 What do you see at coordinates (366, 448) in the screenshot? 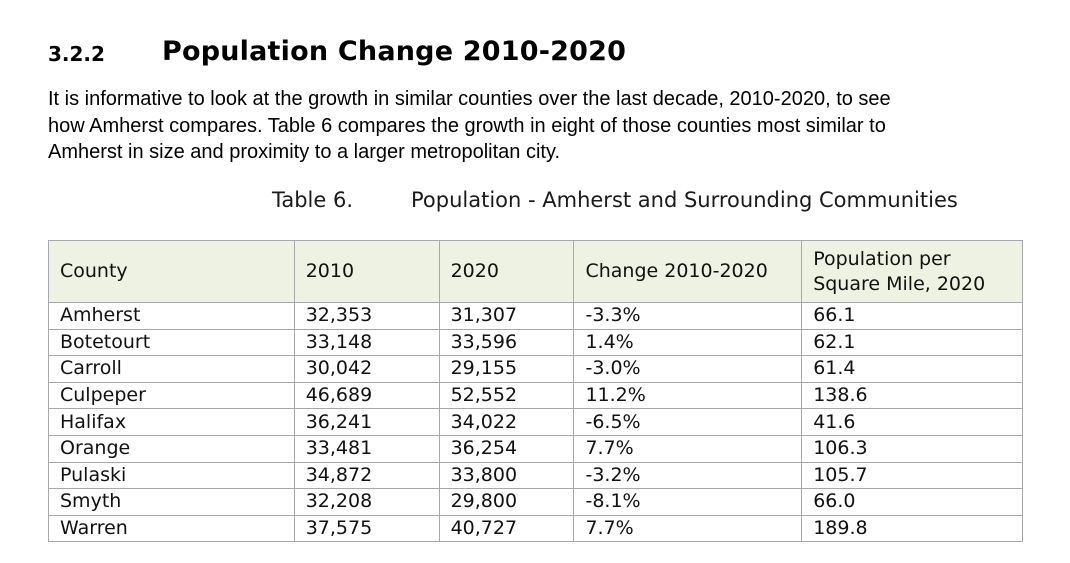
I see `cell-2010: 33,481` at bounding box center [366, 448].